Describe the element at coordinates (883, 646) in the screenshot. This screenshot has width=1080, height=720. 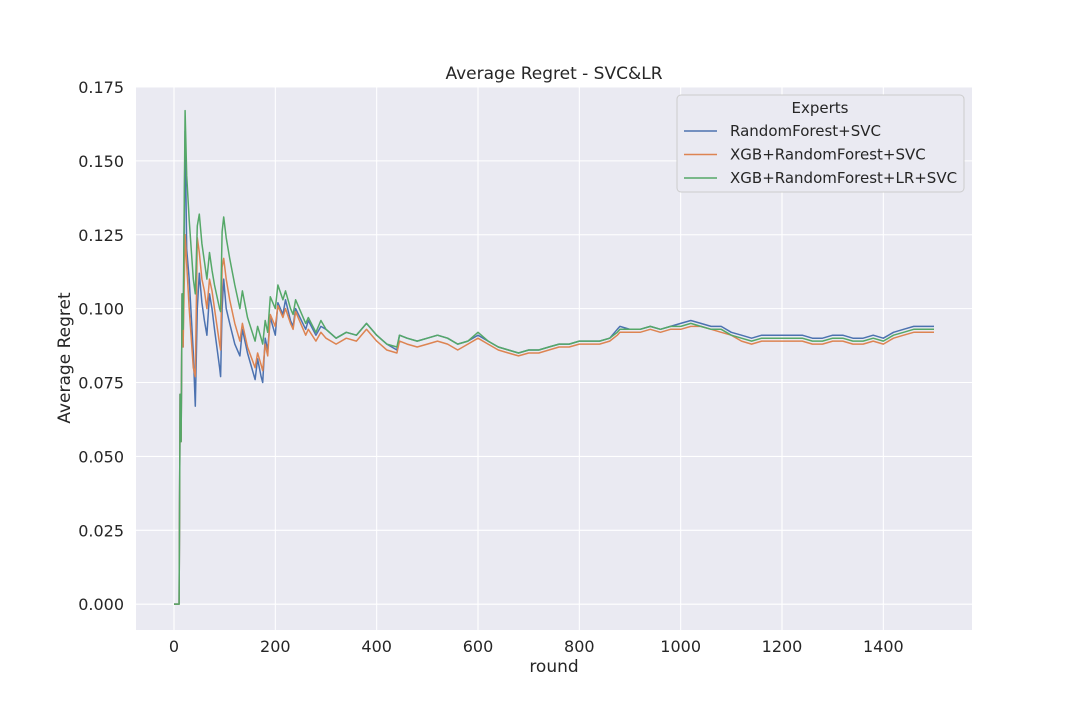
I see `x-tick-label: 1400` at that location.